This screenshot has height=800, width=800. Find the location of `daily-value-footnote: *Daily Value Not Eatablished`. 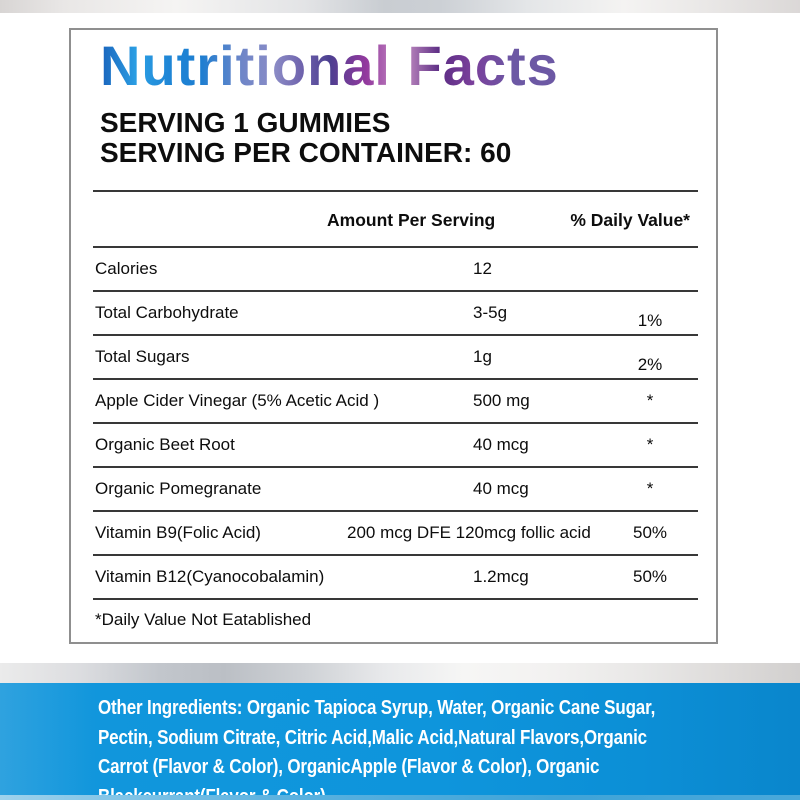

daily-value-footnote: *Daily Value Not Eatablished is located at coordinates (203, 619).